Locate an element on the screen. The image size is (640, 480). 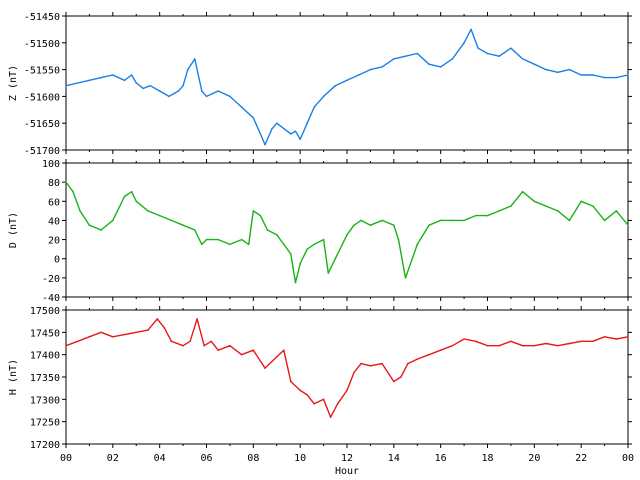
y-tick-label-h-nt: 17350 is located at coordinates (45, 378).